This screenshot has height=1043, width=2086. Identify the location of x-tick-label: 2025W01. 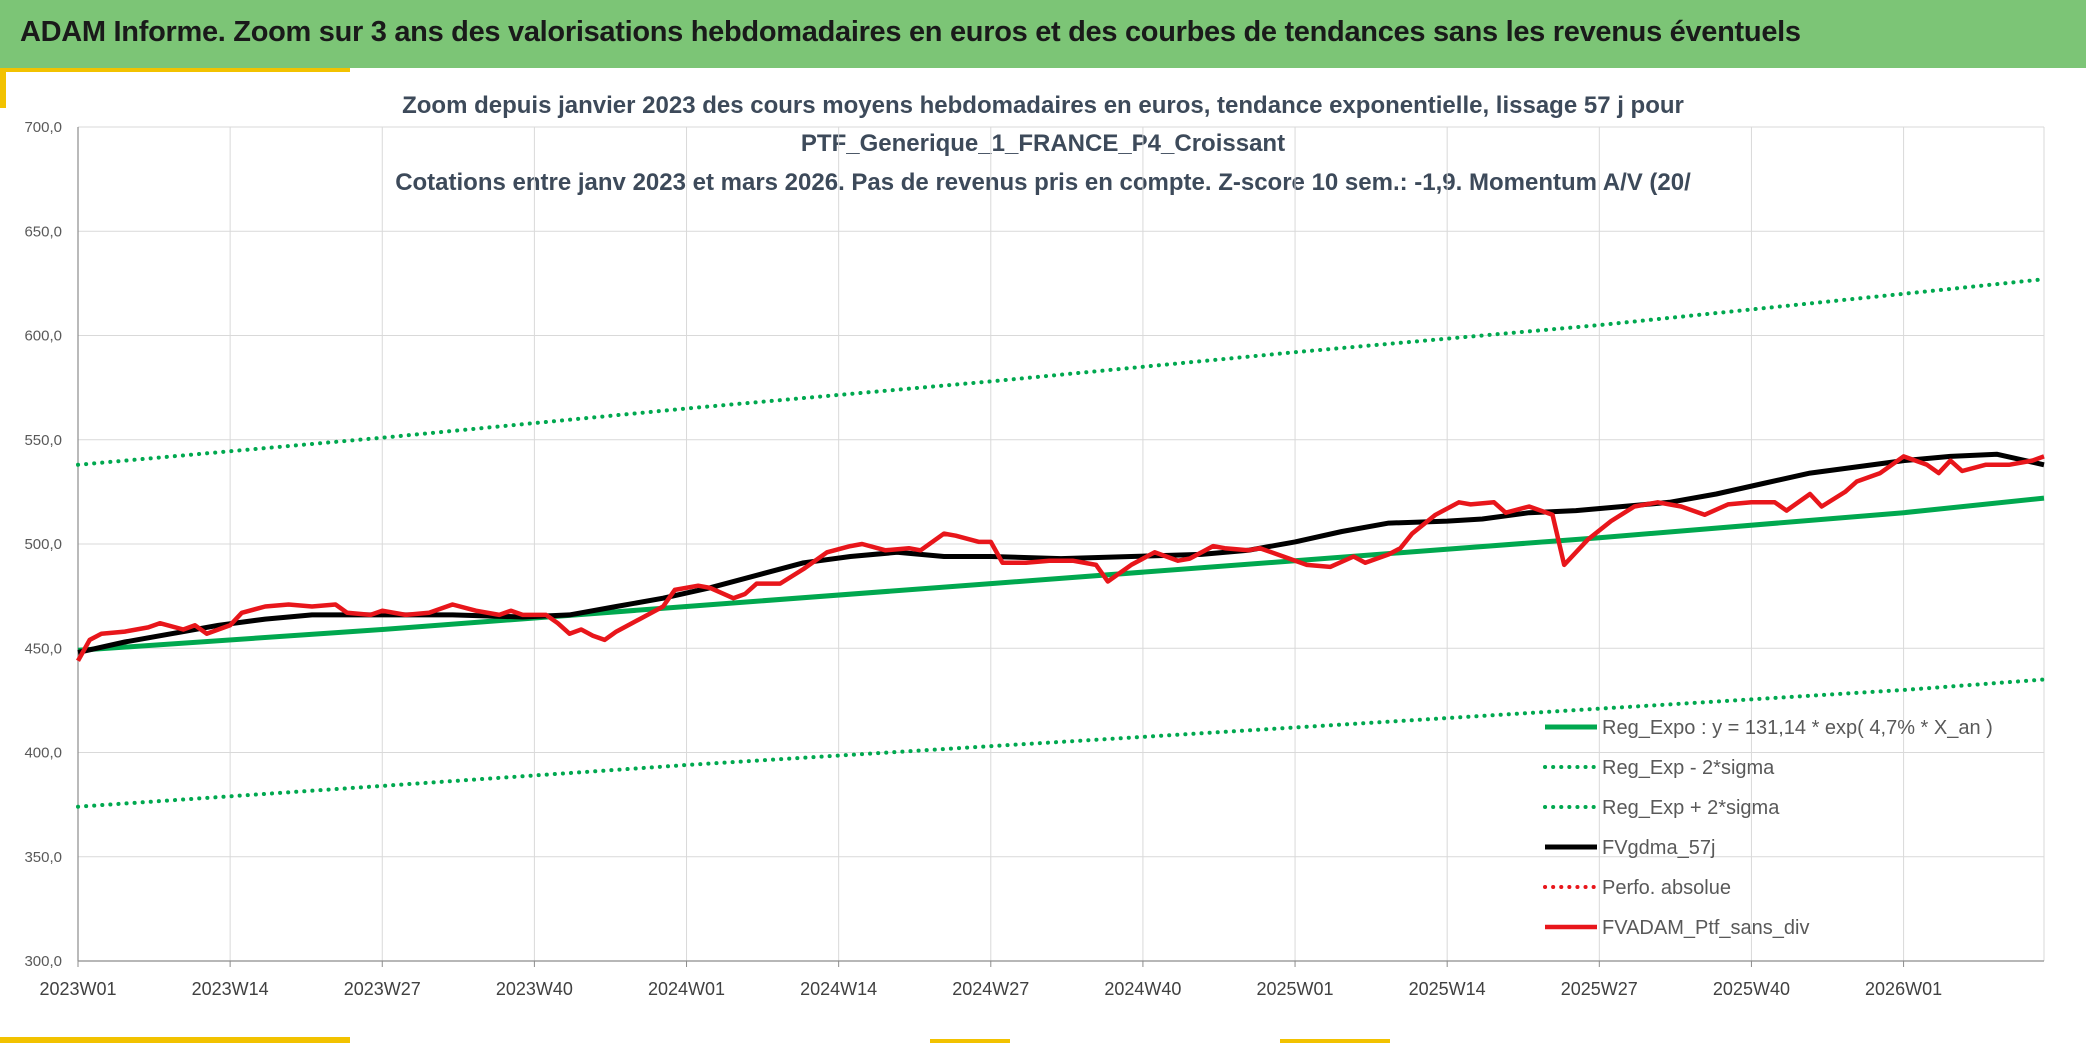
(1295, 989).